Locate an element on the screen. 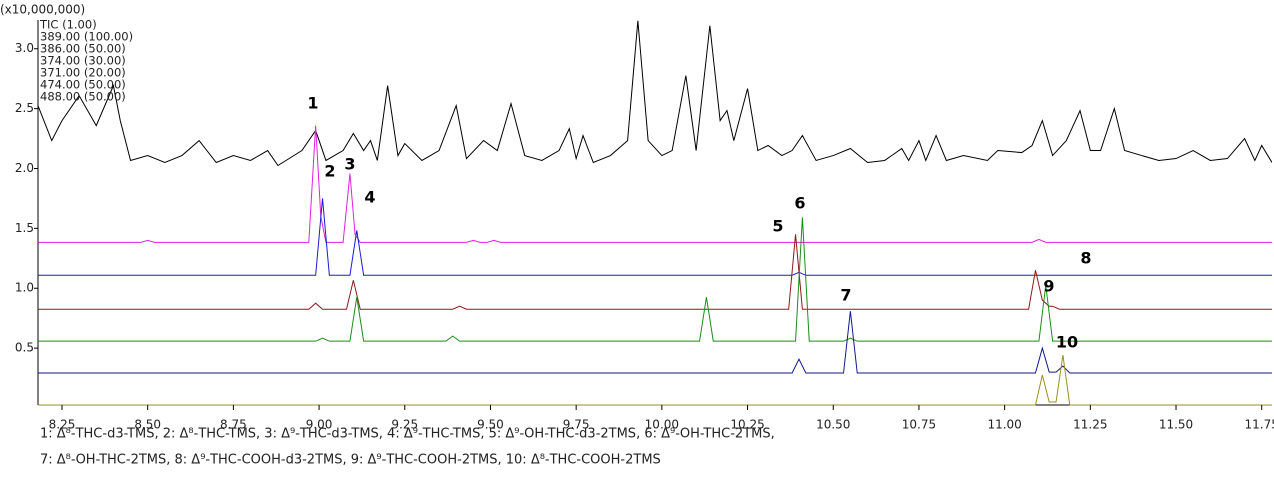  x-tick-label: 10.00 is located at coordinates (662, 425).